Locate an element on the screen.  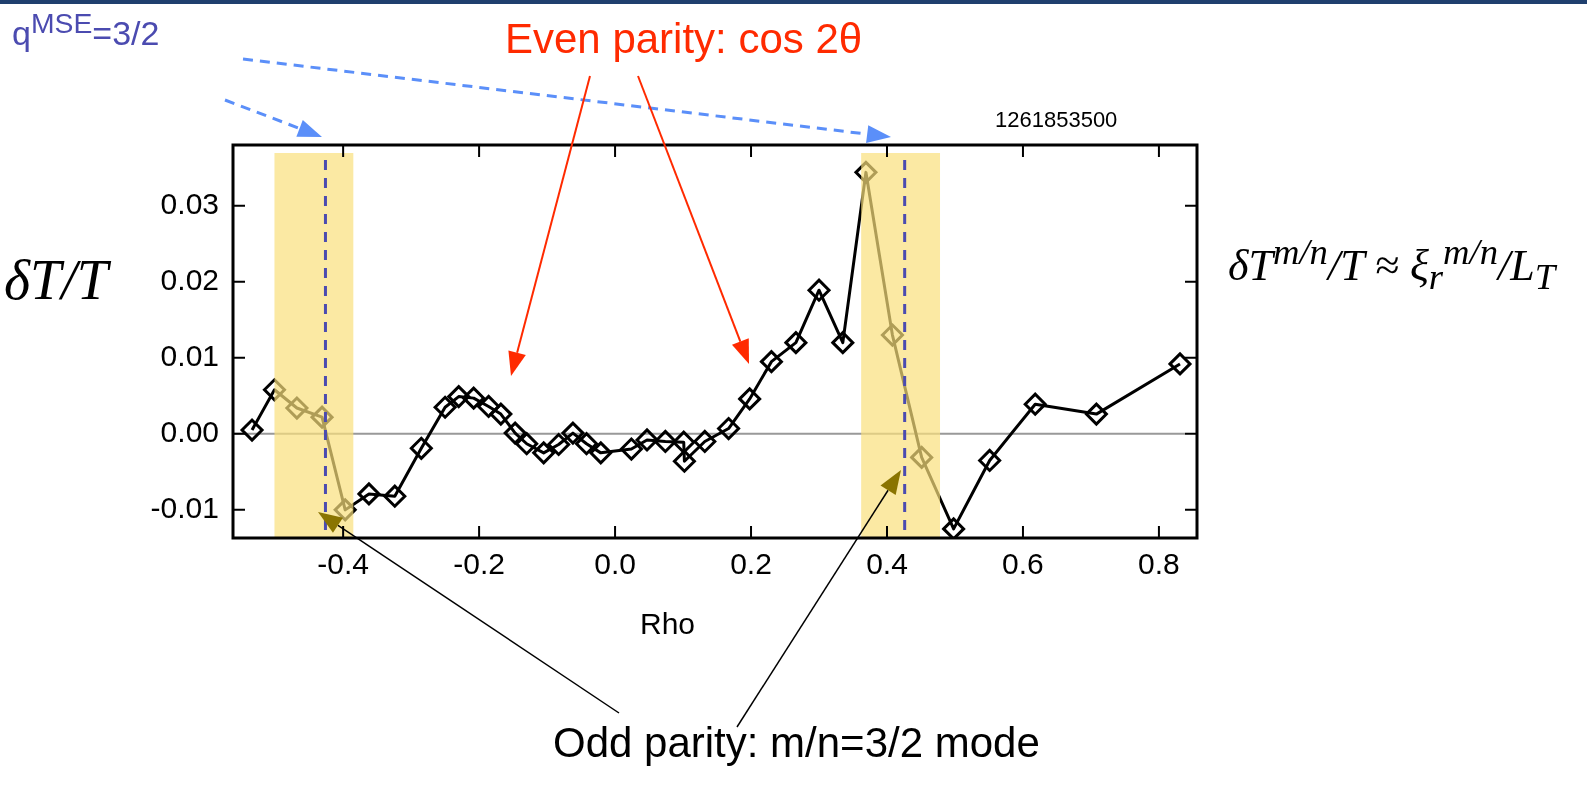
x-axis-title: Rho is located at coordinates (668, 624).